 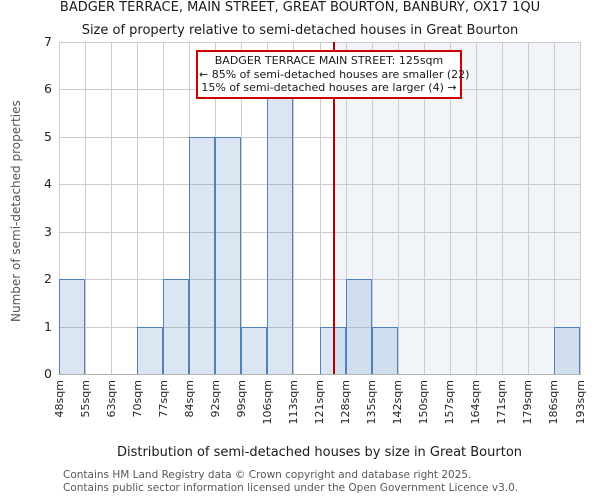 I want to click on x-axis-line, so click(x=319, y=374).